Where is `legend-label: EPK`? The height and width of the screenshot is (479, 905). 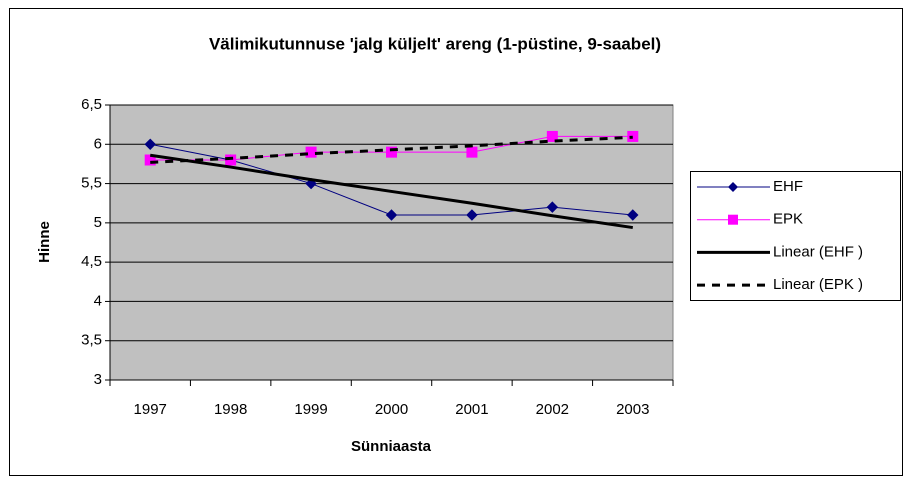
legend-label: EPK is located at coordinates (788, 219).